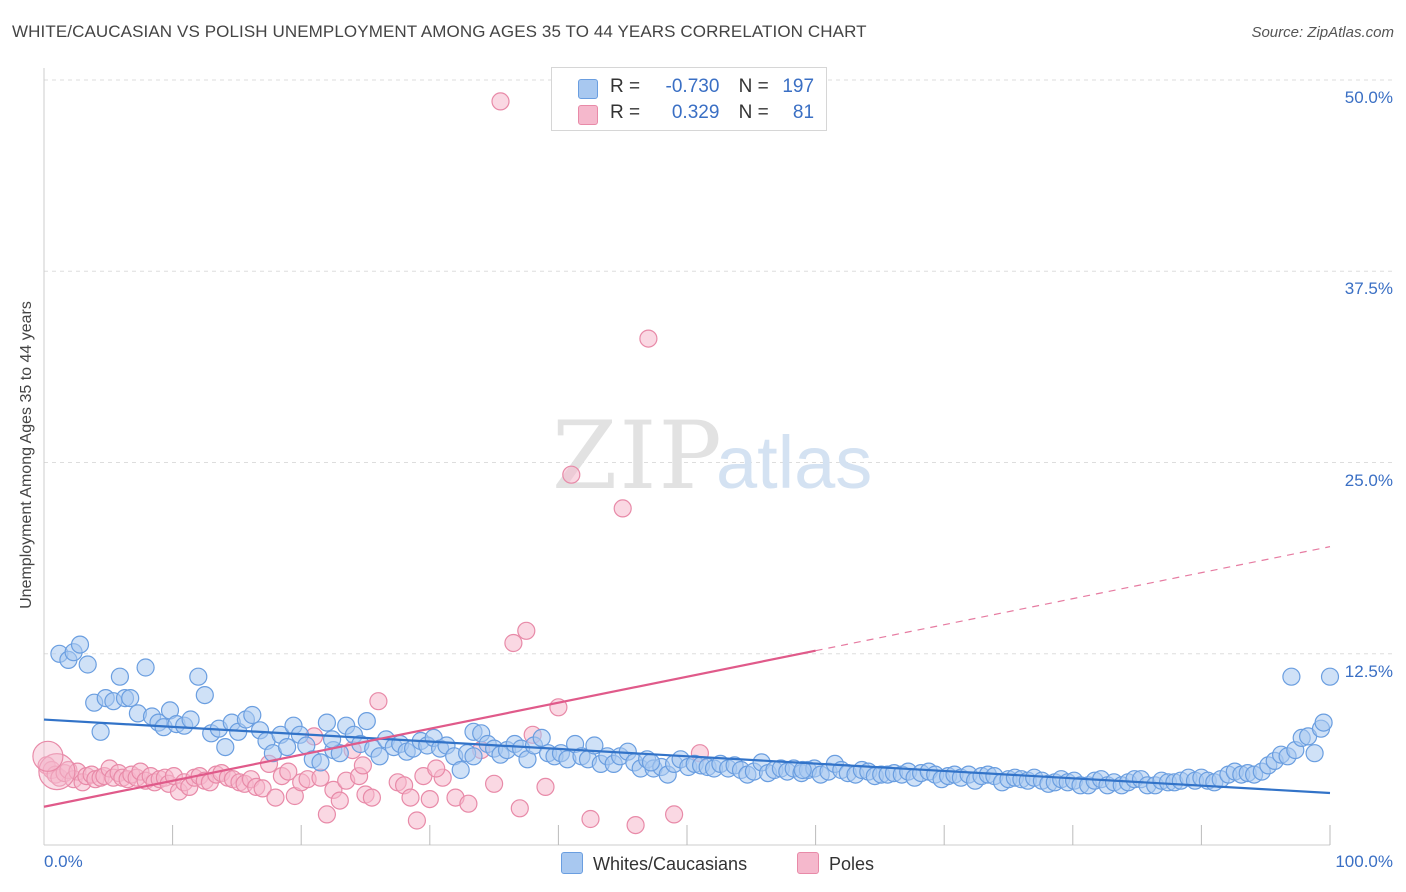  Describe the element at coordinates (808, 863) in the screenshot. I see `legend-bottom-swatch-poles` at that location.